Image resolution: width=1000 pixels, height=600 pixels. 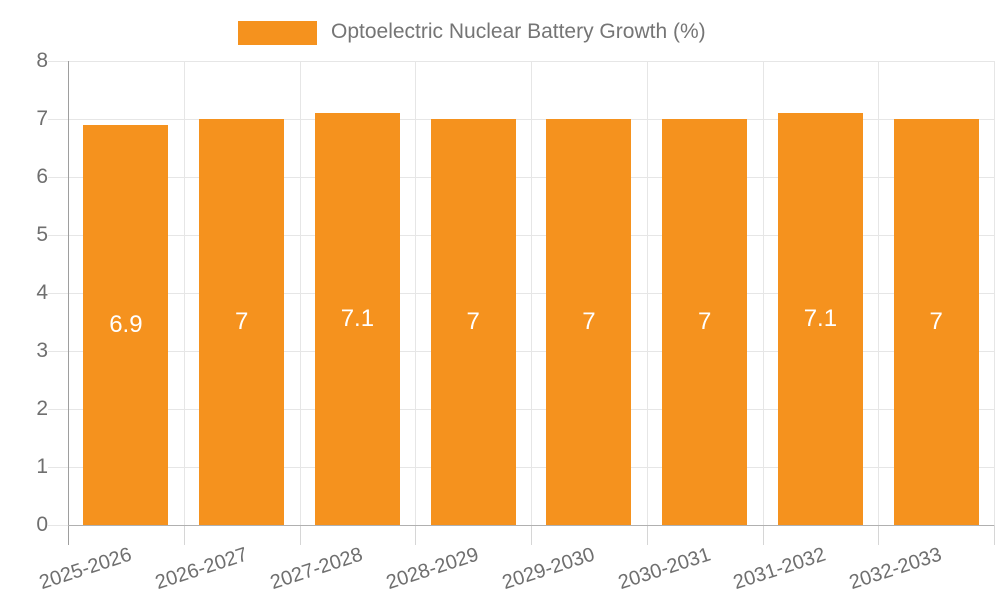 What do you see at coordinates (42, 118) in the screenshot?
I see `y-tick-label: 7` at bounding box center [42, 118].